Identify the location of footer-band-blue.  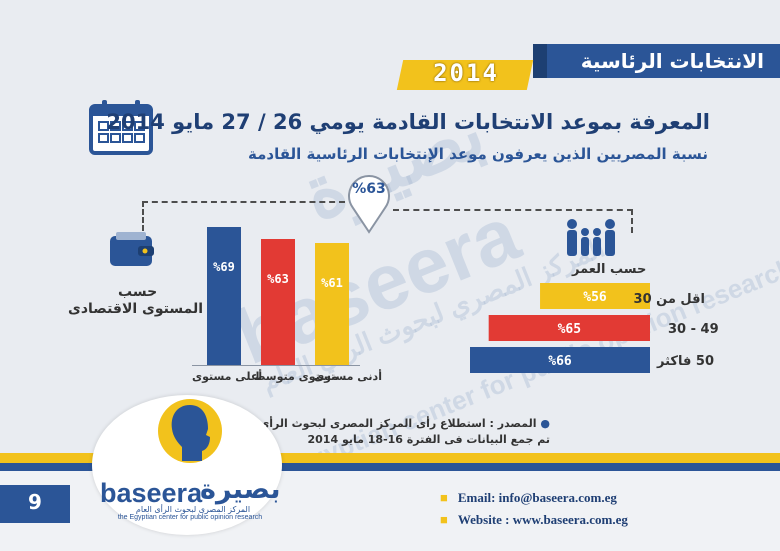
(390, 467).